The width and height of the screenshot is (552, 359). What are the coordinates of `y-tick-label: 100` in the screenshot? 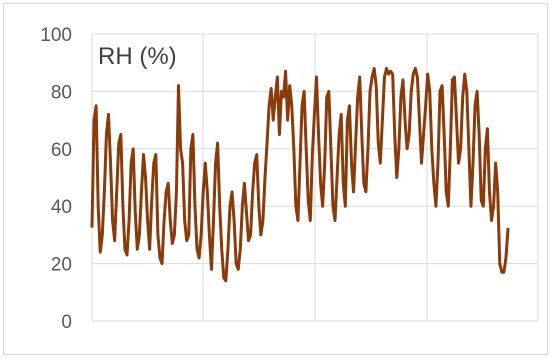 It's located at (56, 35).